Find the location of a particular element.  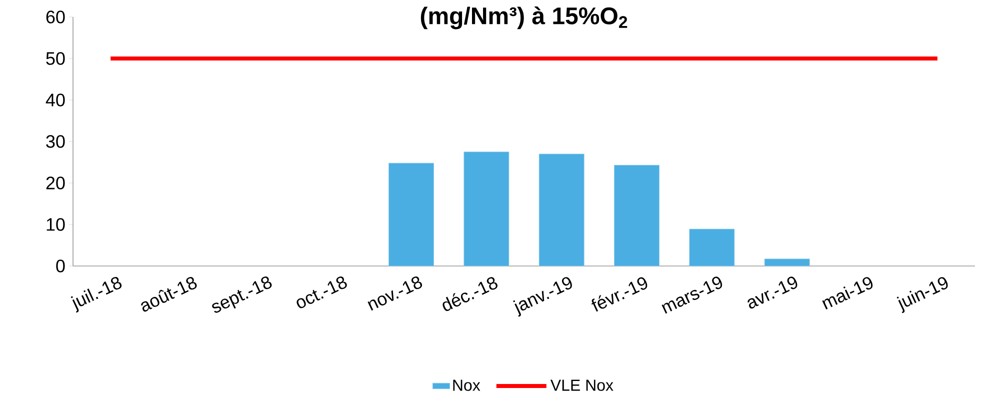

legend-label: Nox is located at coordinates (466, 385).